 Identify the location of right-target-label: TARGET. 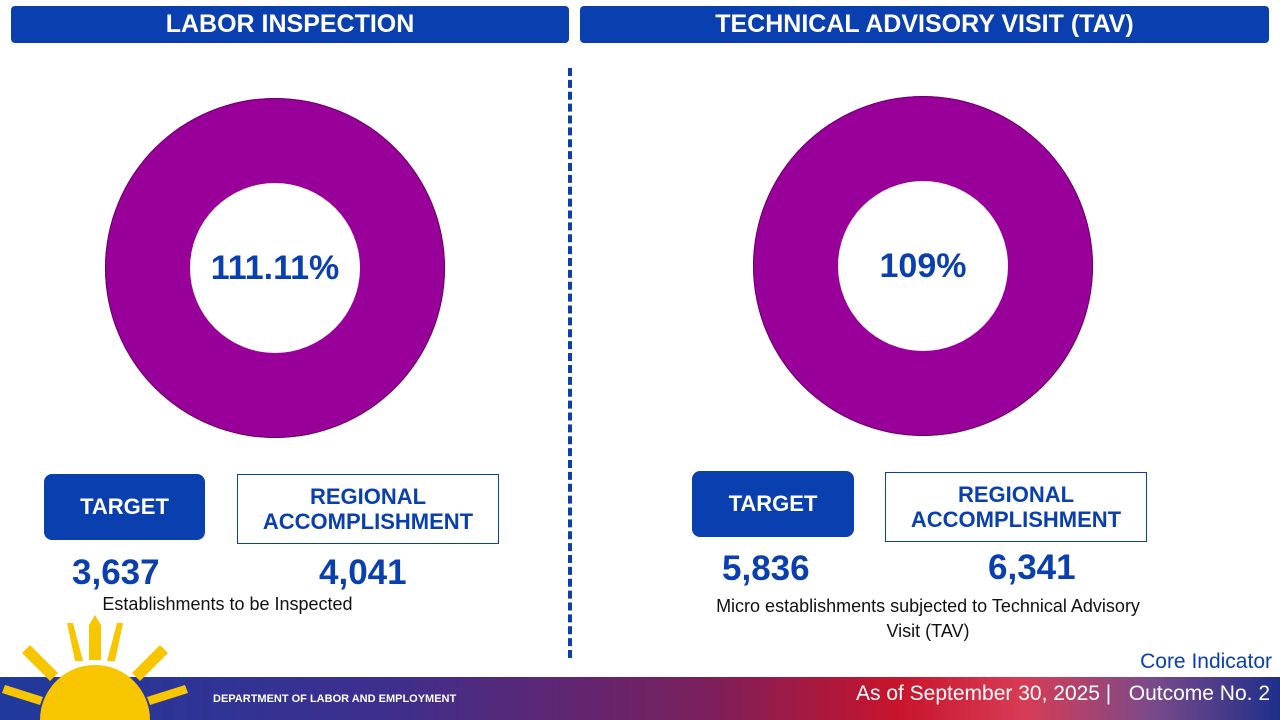
(773, 504).